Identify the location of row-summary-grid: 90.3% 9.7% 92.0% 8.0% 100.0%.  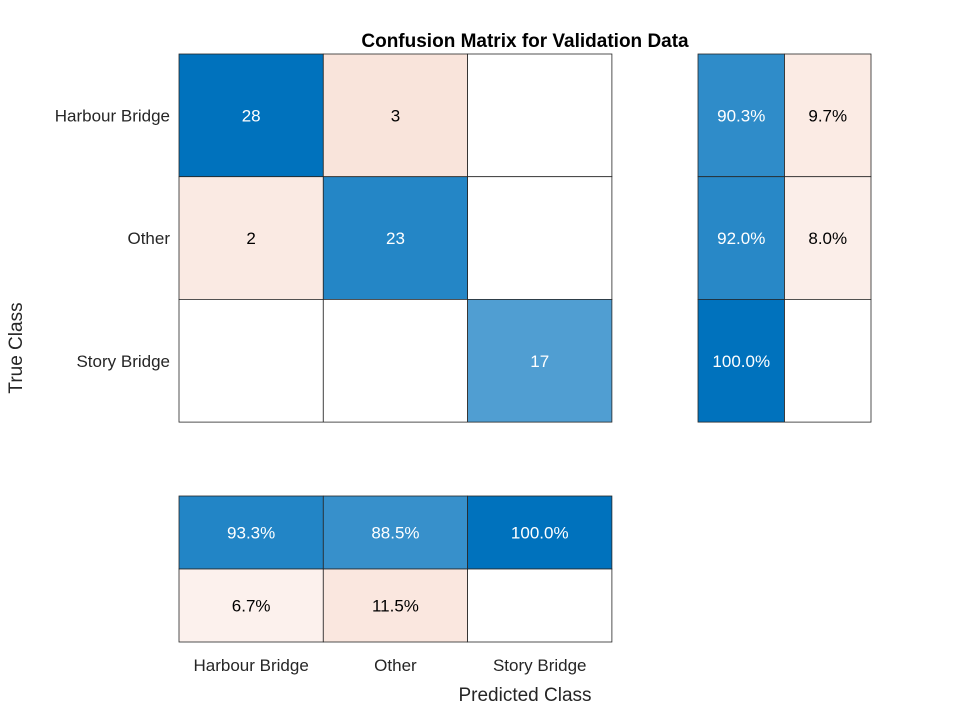
(784, 238).